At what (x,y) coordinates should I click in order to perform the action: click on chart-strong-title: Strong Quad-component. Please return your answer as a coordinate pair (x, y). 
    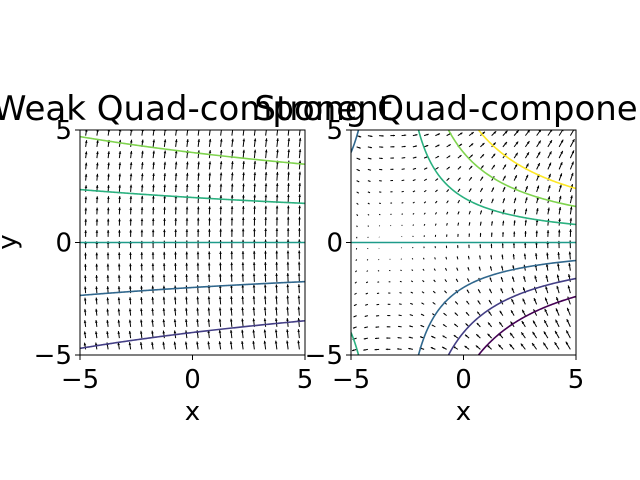
    Looking at the image, I should click on (447, 109).